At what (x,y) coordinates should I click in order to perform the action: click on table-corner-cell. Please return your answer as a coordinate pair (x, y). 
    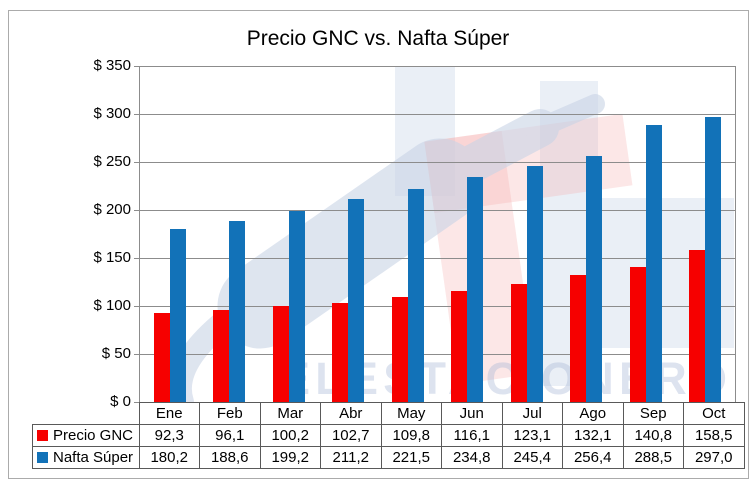
    Looking at the image, I should click on (86, 414).